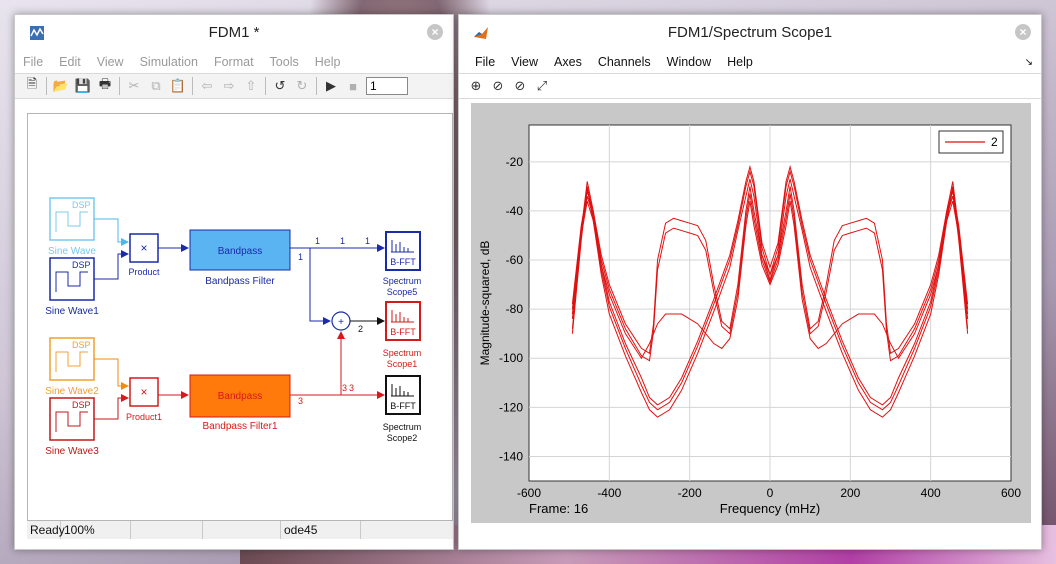  I want to click on signal-width-label: 2, so click(360, 329).